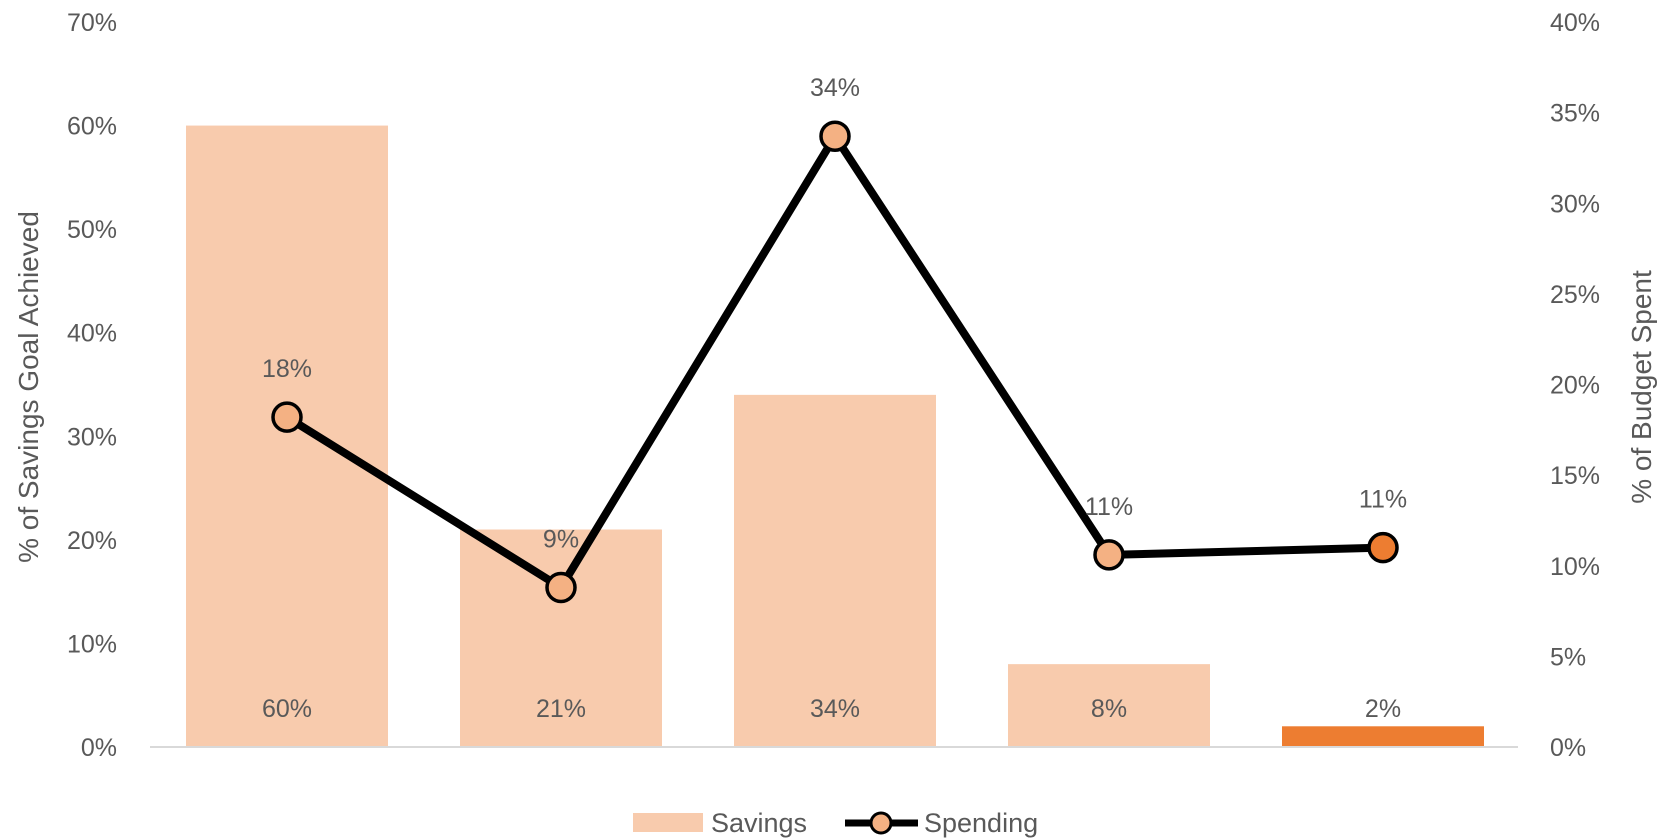  Describe the element at coordinates (561, 709) in the screenshot. I see `savings-bar-label: 21%` at that location.